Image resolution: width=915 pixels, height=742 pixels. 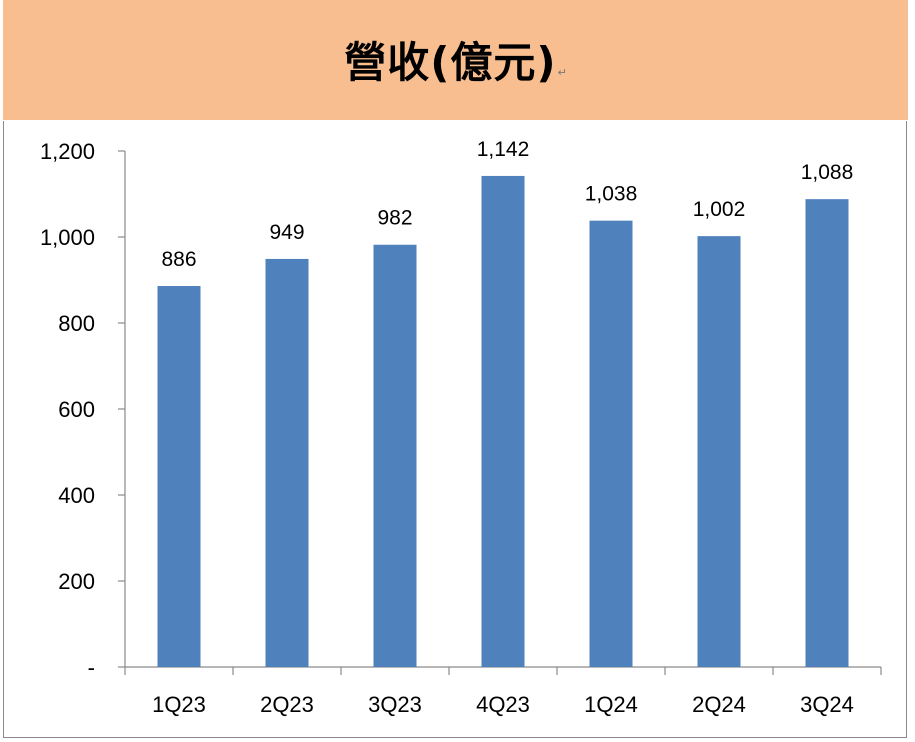 I want to click on bar-4q23, so click(x=503, y=421).